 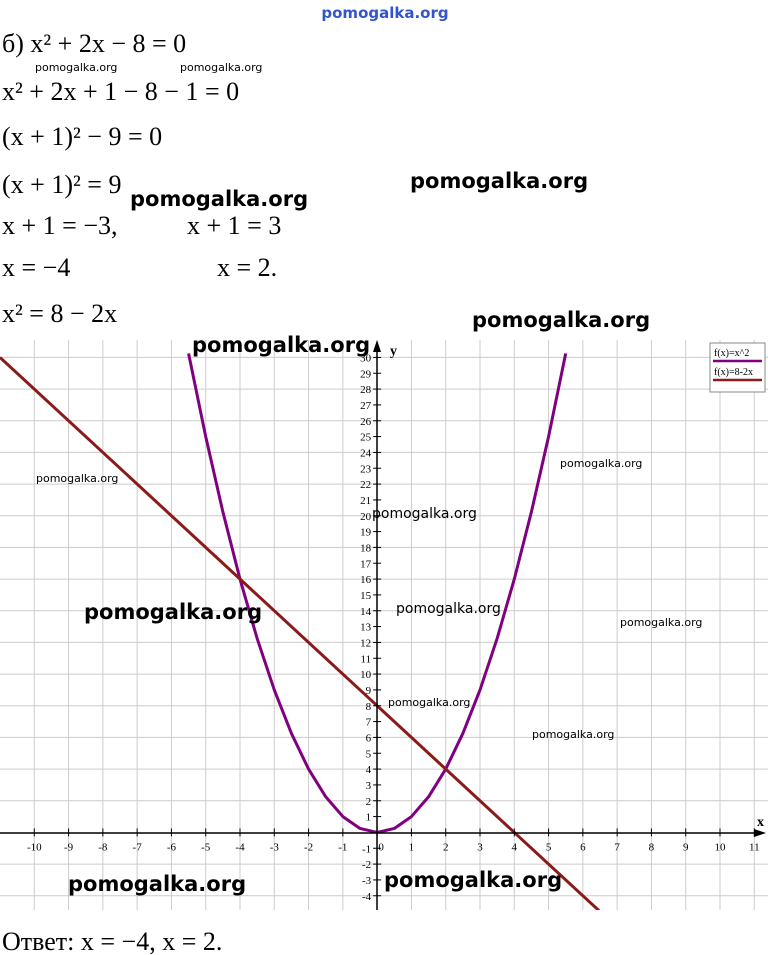 I want to click on x-tick-label: -7, so click(x=138, y=847).